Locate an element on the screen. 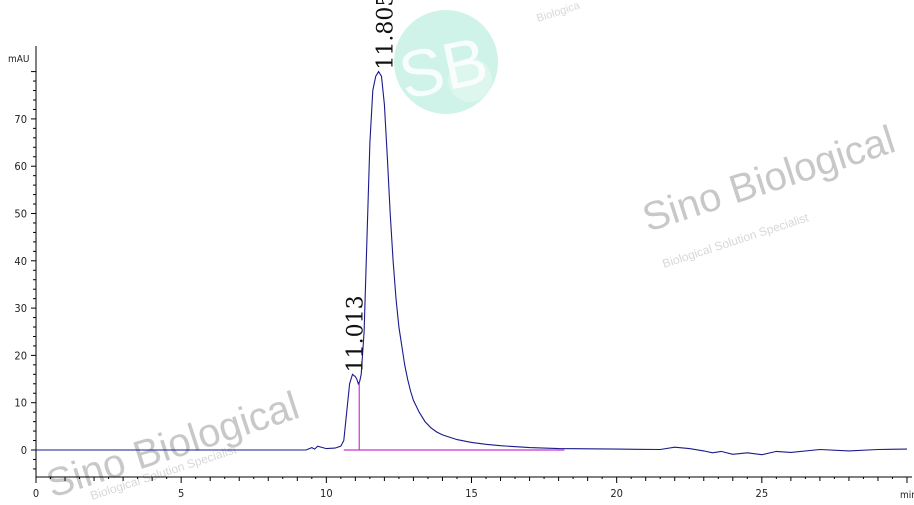  x-tick-label: 0 is located at coordinates (36, 493).